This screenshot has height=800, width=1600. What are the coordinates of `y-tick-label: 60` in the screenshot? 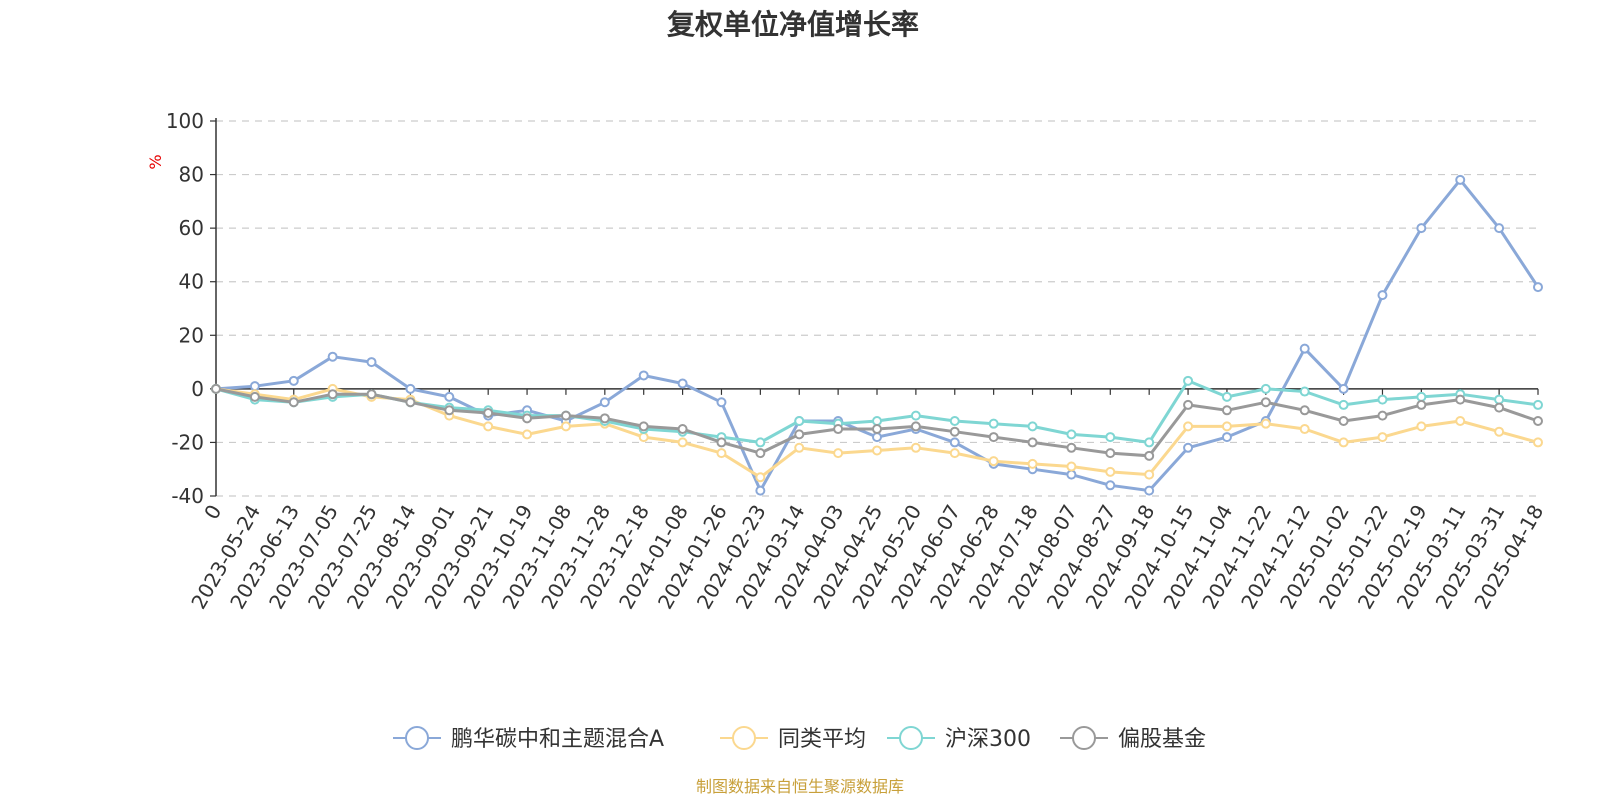 It's located at (191, 228).